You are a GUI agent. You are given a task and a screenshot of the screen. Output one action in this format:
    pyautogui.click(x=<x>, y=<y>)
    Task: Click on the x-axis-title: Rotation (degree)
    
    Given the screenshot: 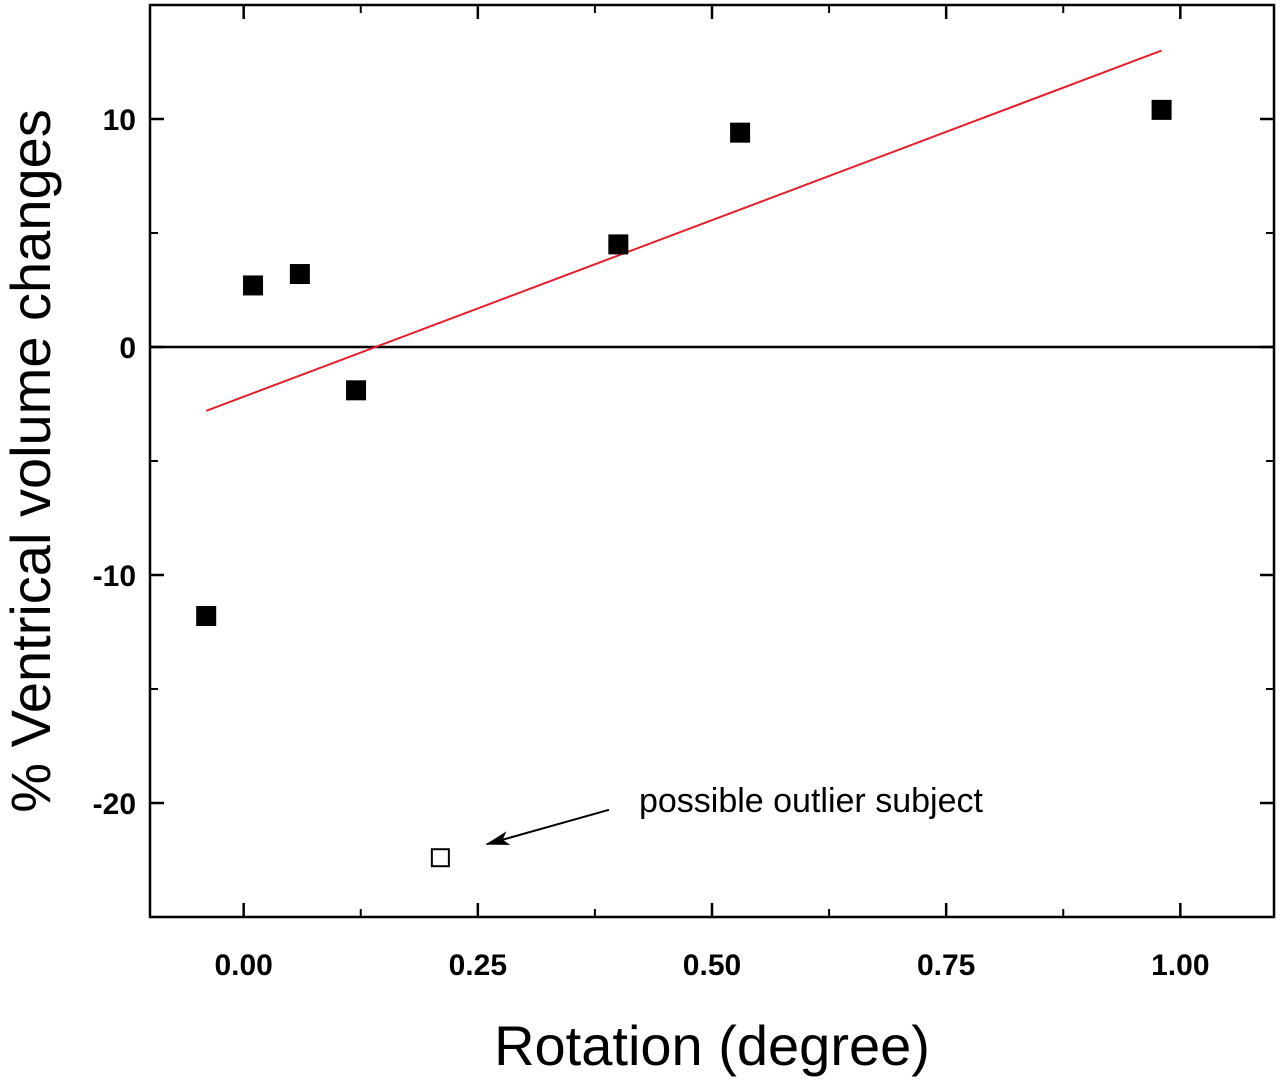 What is the action you would take?
    pyautogui.click(x=712, y=1045)
    